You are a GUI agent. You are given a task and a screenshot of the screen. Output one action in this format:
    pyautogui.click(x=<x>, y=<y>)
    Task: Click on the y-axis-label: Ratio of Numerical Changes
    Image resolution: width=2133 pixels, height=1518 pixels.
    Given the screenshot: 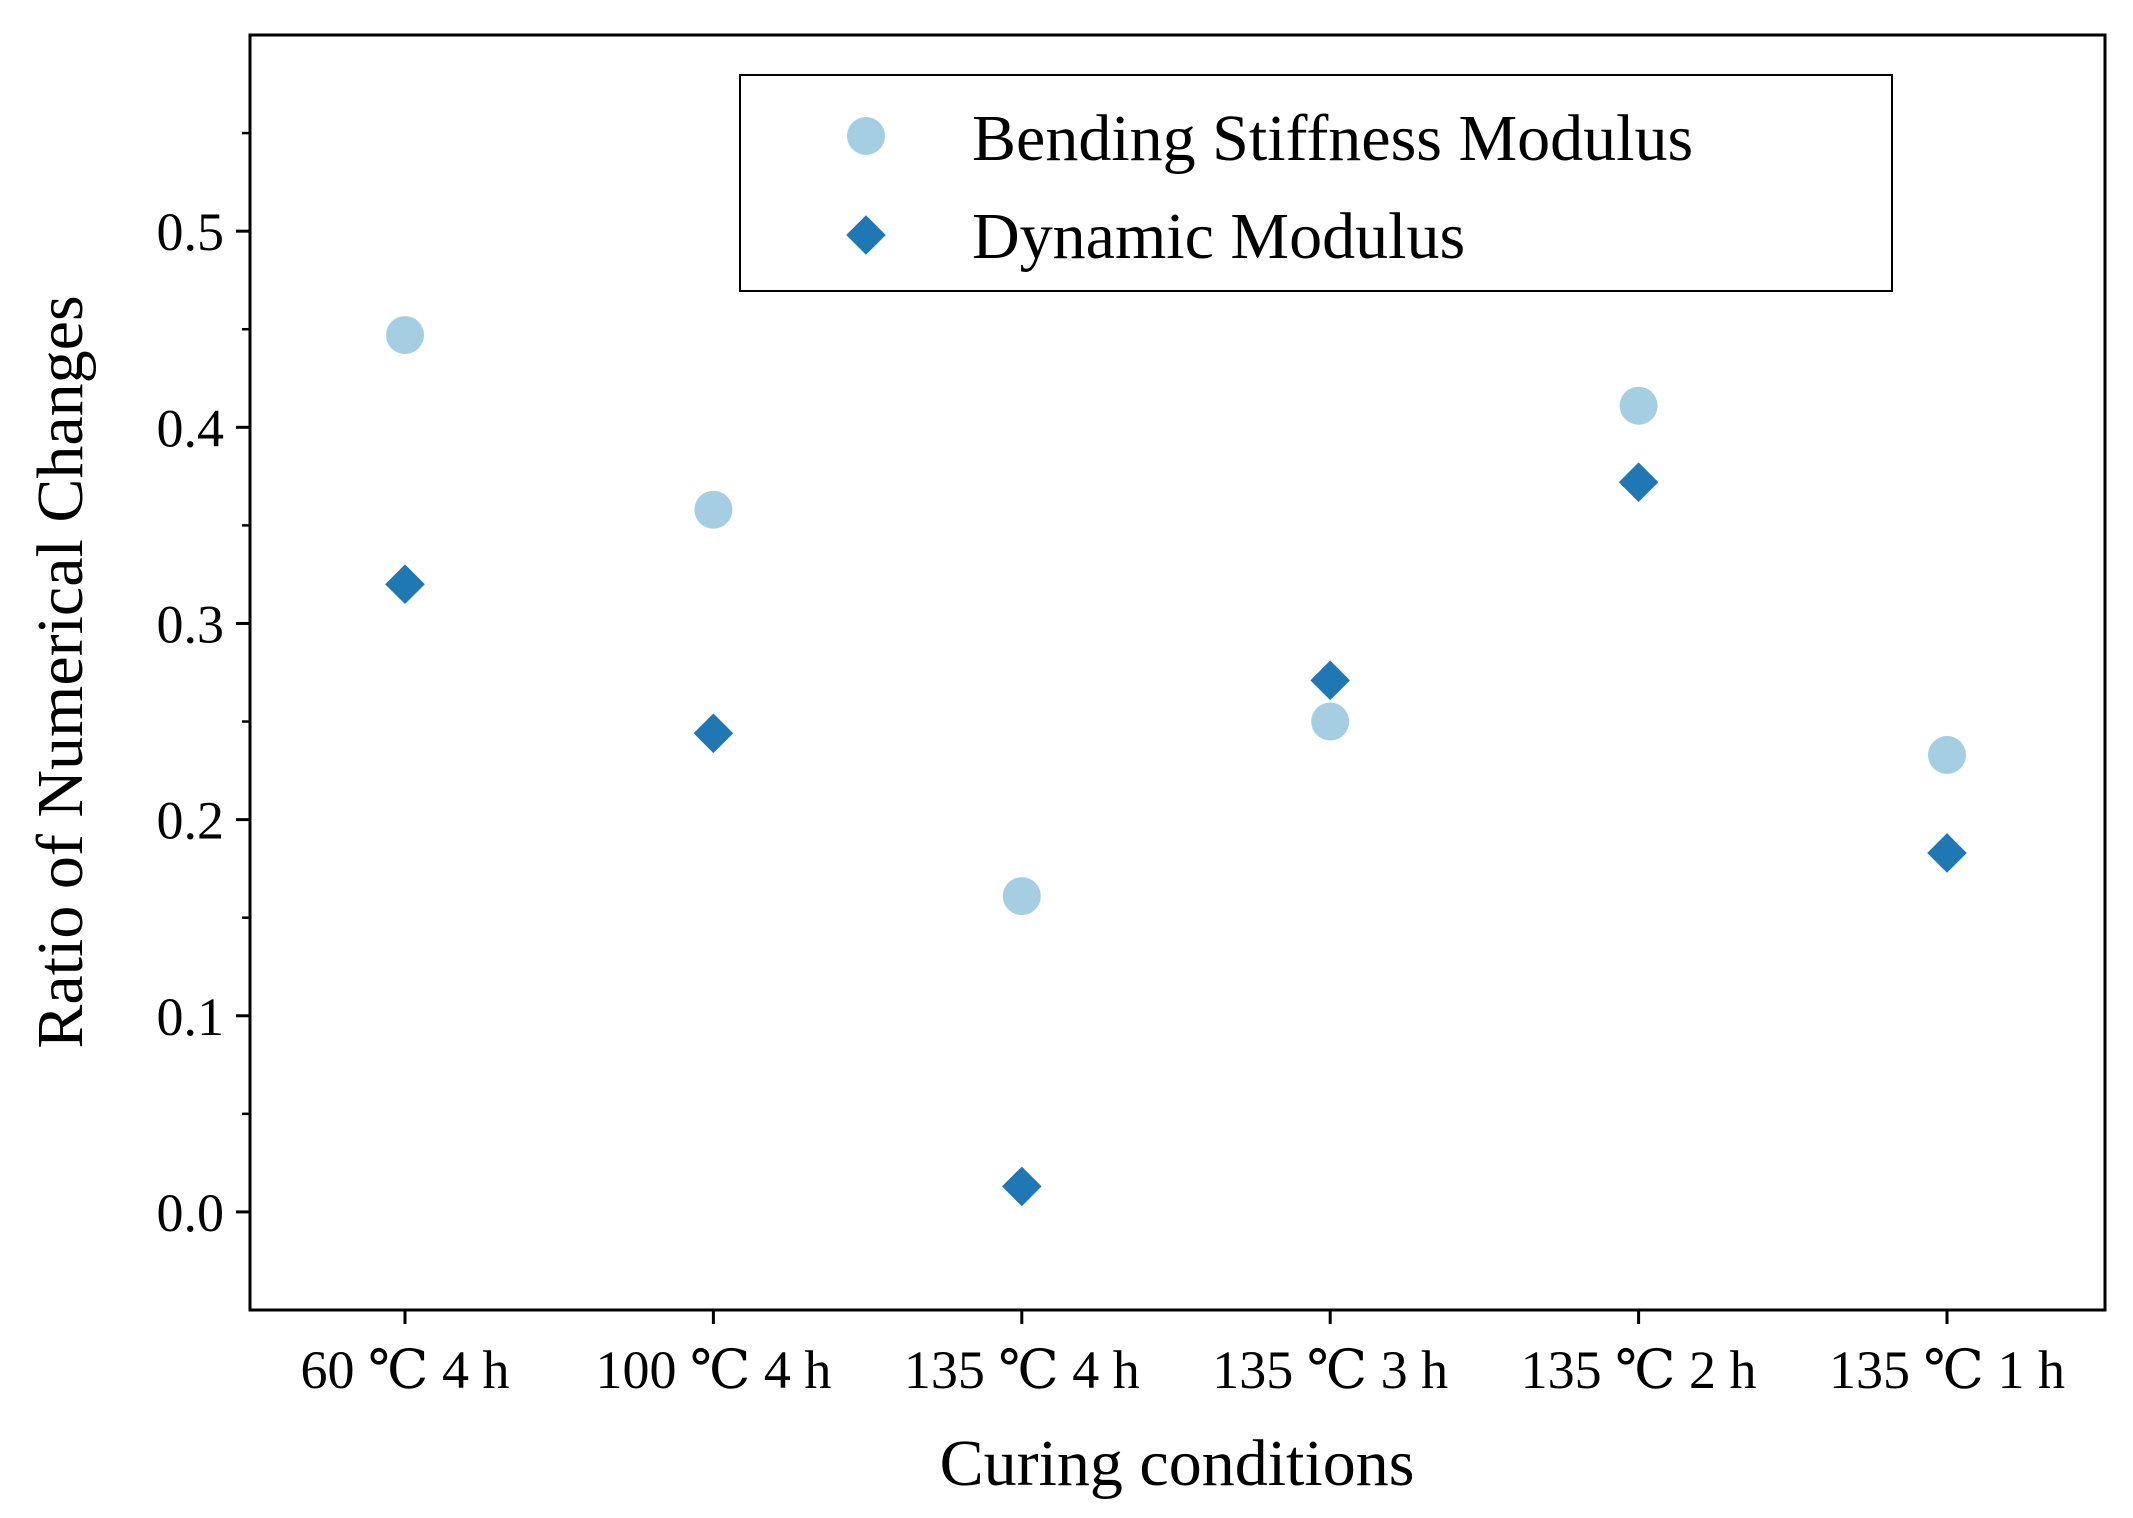 What is the action you would take?
    pyautogui.click(x=60, y=671)
    